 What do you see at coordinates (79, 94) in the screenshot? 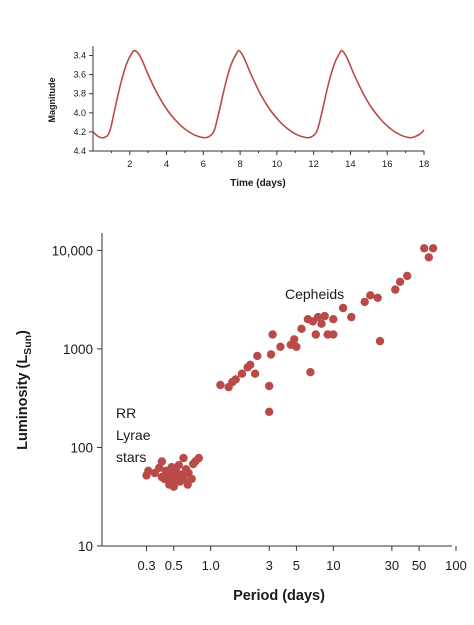
I see `lc-y-tick-label: 3.8` at bounding box center [79, 94].